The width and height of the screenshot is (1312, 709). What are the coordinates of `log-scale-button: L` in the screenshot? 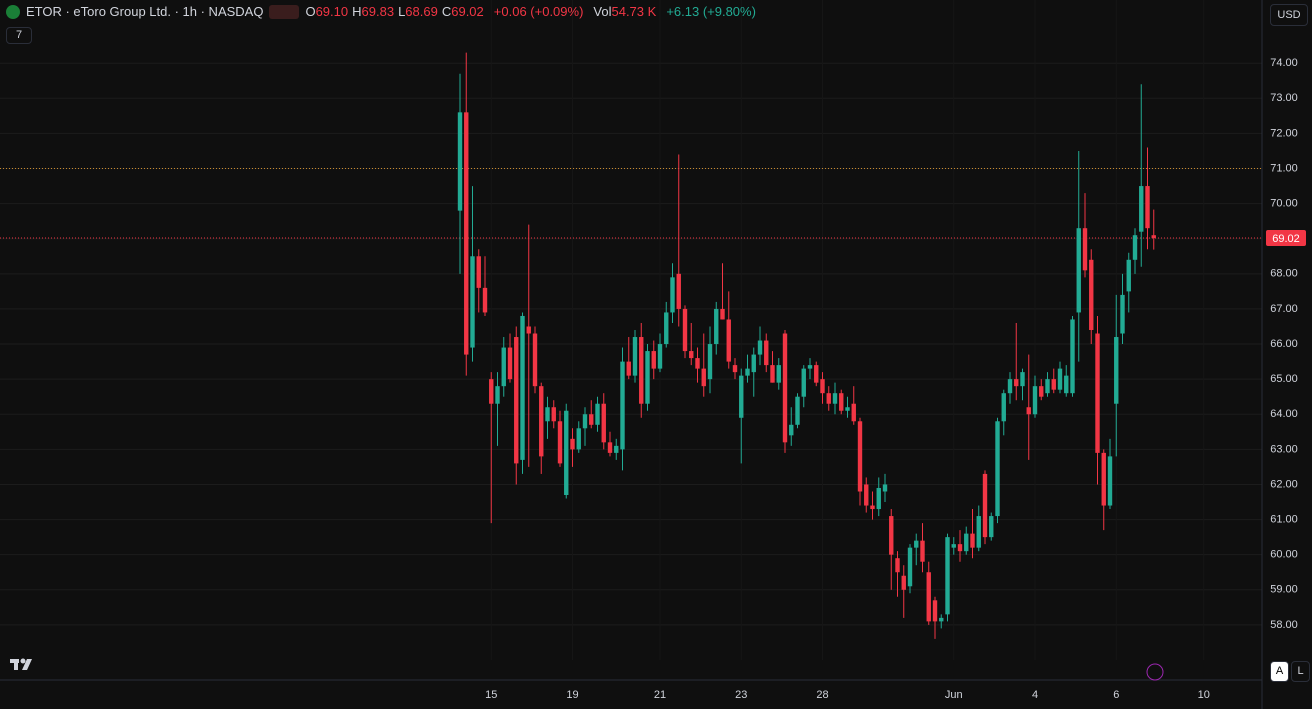 It's located at (1300, 671).